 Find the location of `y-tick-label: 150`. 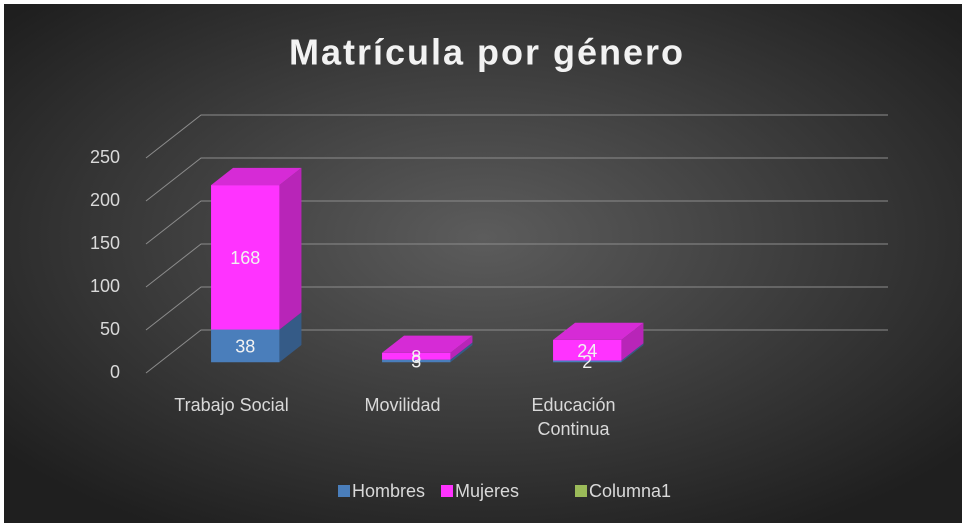

y-tick-label: 150 is located at coordinates (105, 243).